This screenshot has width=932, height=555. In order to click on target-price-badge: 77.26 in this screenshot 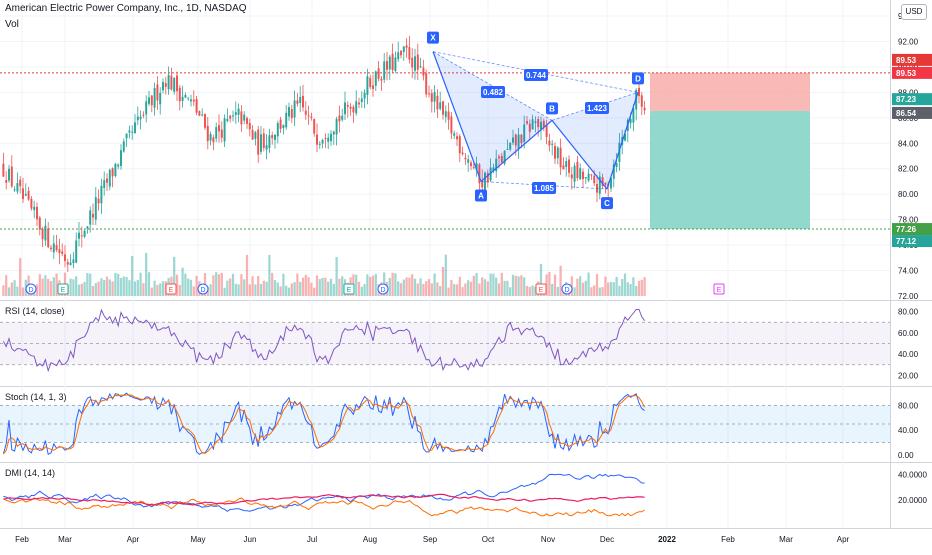, I will do `click(906, 229)`.